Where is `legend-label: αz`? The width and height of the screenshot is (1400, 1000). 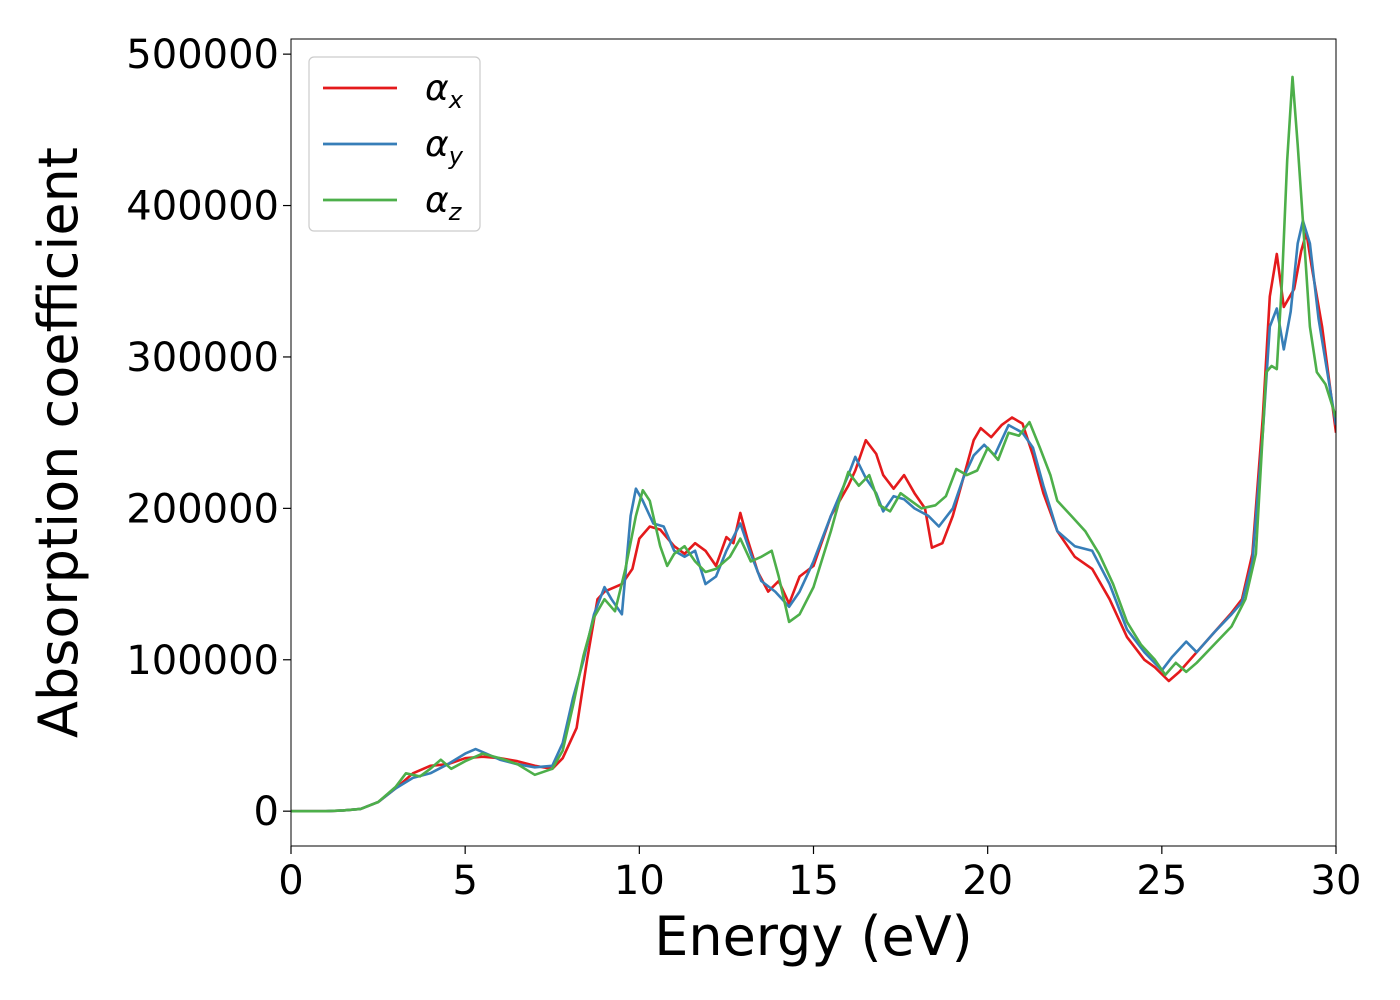 legend-label: αz is located at coordinates (444, 203).